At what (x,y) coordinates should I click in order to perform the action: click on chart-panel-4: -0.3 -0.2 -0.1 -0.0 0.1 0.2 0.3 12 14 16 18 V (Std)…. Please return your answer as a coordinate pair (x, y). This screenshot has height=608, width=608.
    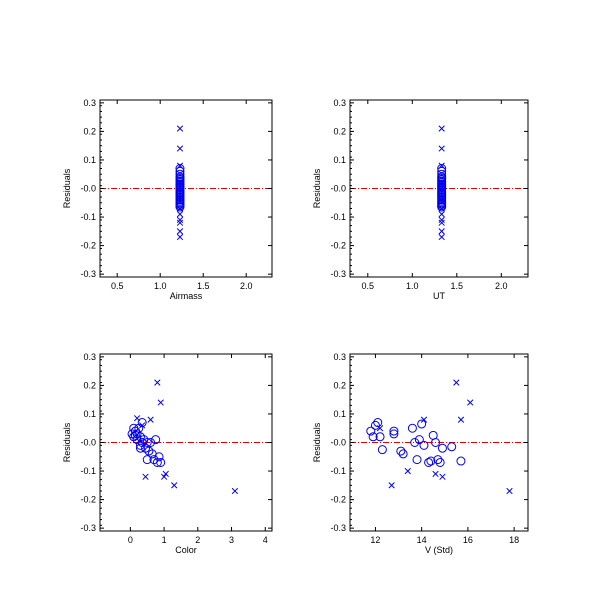
    Looking at the image, I should click on (420, 453).